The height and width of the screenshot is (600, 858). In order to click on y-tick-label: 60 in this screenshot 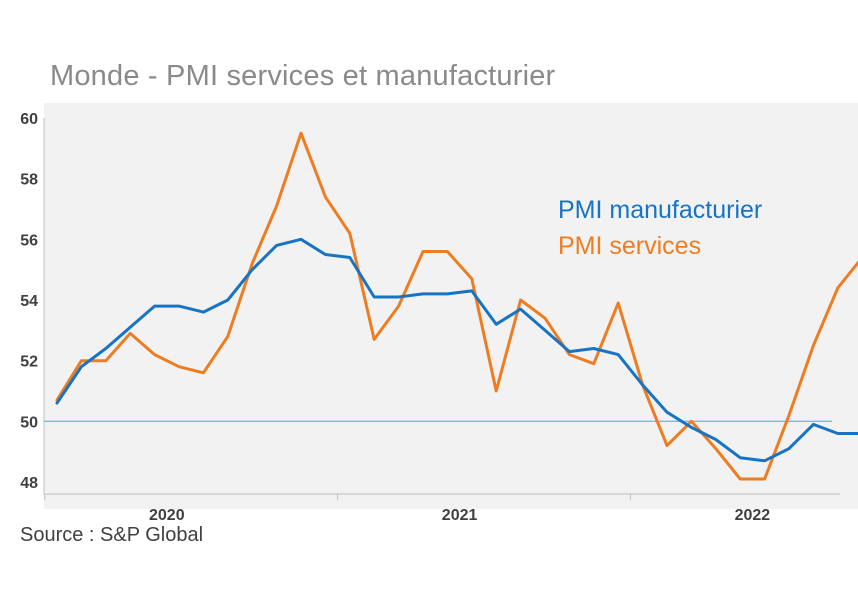, I will do `click(29, 119)`.